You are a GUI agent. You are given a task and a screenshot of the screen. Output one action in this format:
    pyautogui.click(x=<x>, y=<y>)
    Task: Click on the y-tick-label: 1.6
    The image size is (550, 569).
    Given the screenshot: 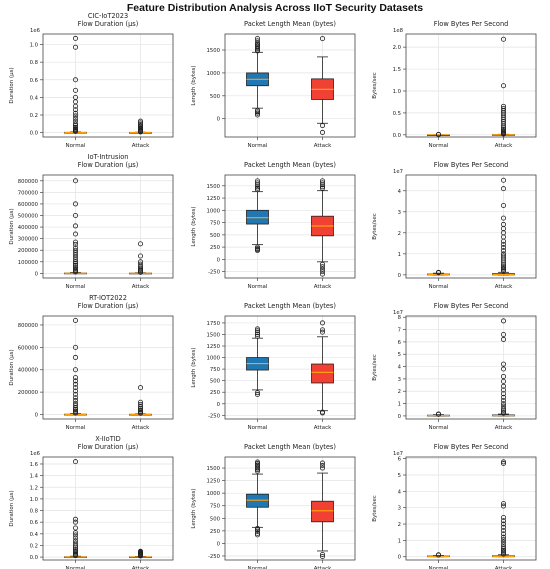 What is the action you would take?
    pyautogui.click(x=34, y=465)
    